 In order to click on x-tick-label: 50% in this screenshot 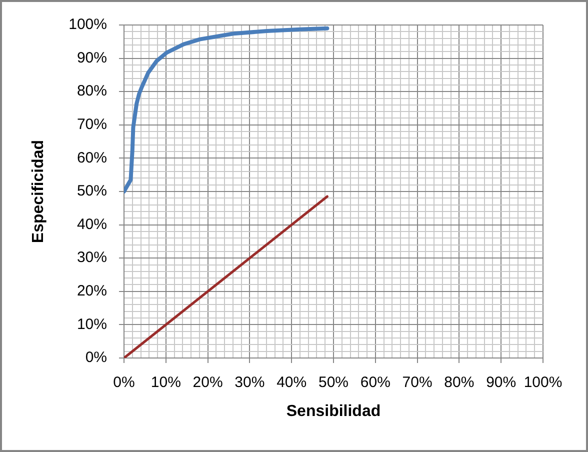, I will do `click(333, 383)`.